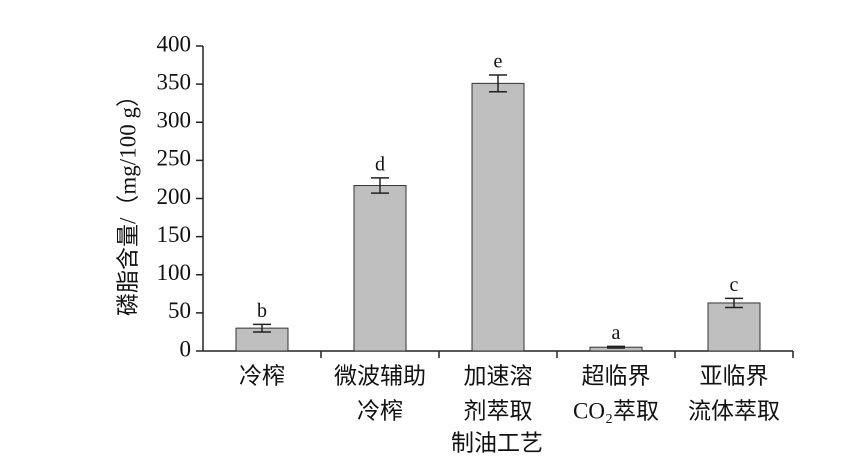 This screenshot has width=848, height=461. I want to click on significance-label: e, so click(498, 62).